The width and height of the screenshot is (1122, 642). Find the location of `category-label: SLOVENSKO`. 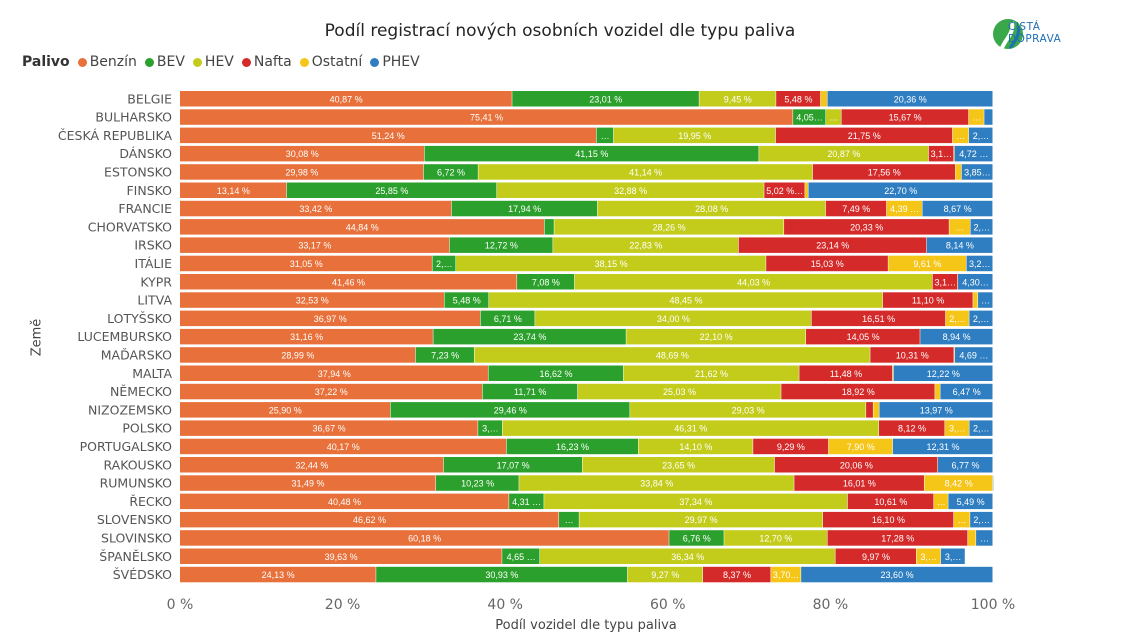

category-label: SLOVENSKO is located at coordinates (134, 519).